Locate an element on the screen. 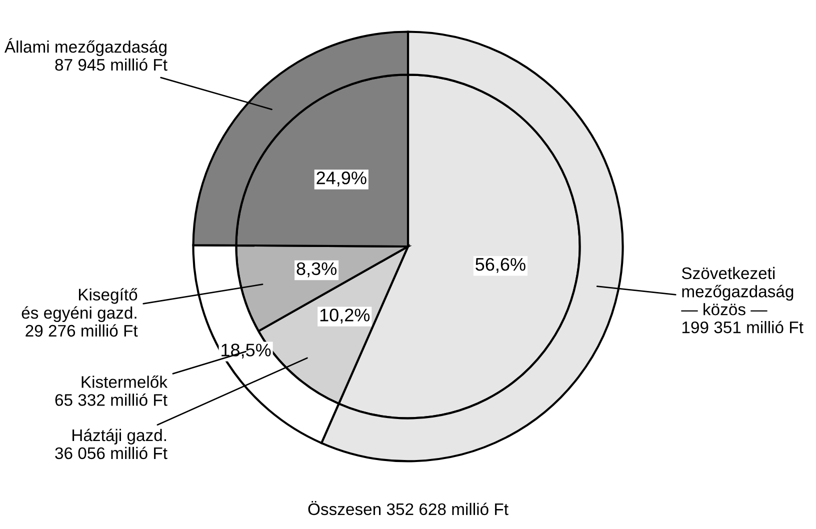 This screenshot has width=816, height=529. data-label: 10,2% is located at coordinates (345, 316).